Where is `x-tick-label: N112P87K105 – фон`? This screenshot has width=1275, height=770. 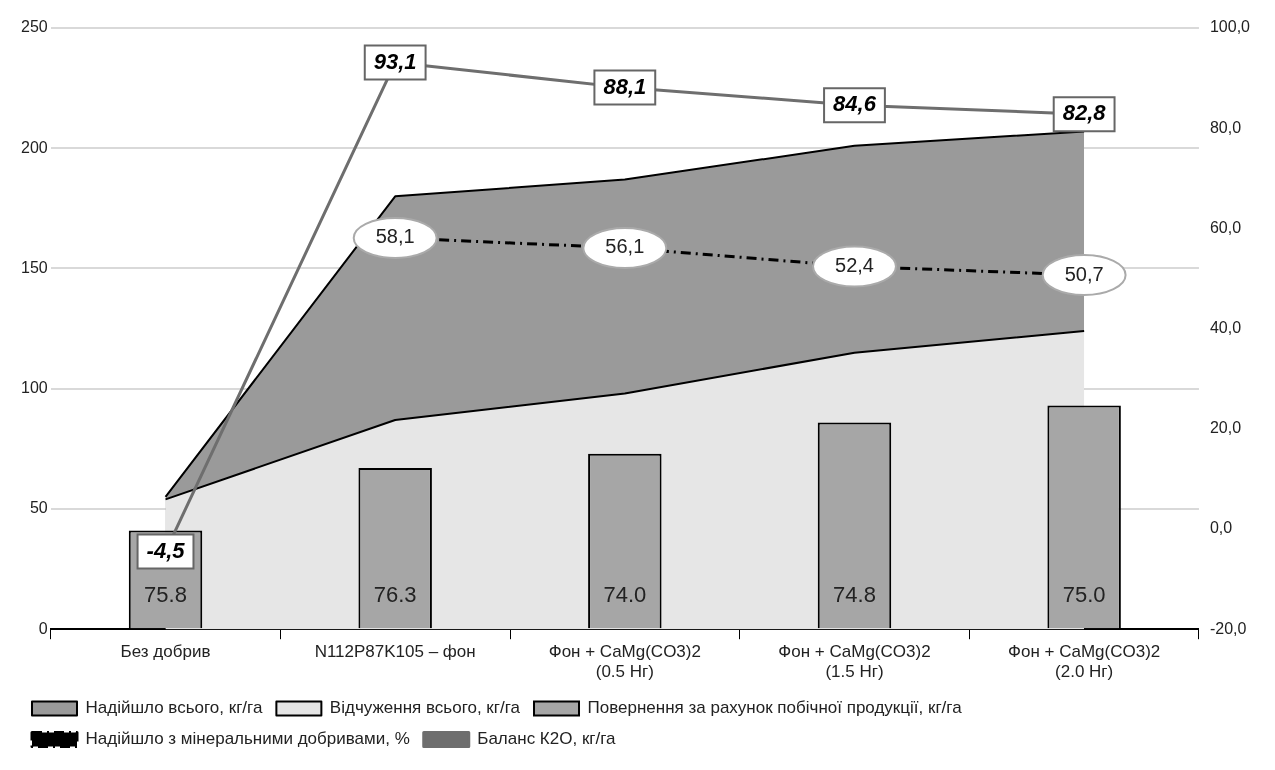
x-tick-label: N112P87K105 – фон is located at coordinates (395, 652).